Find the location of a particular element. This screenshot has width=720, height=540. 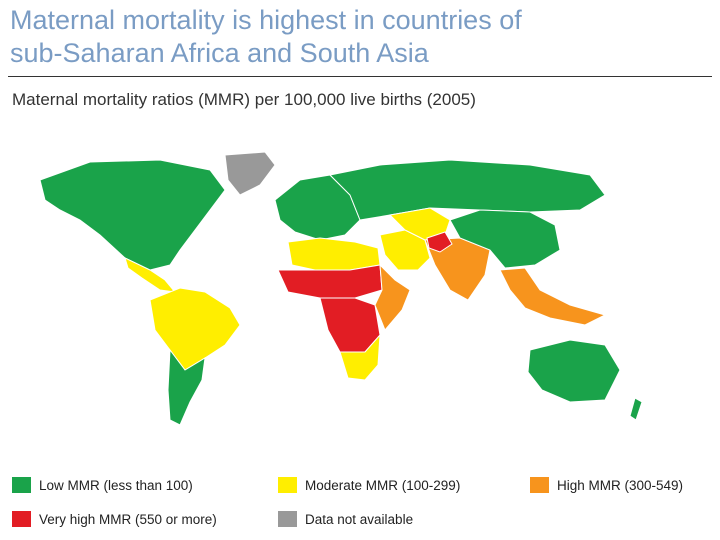

legend-label-very-high: Very high MMR (550 or more) is located at coordinates (128, 519).